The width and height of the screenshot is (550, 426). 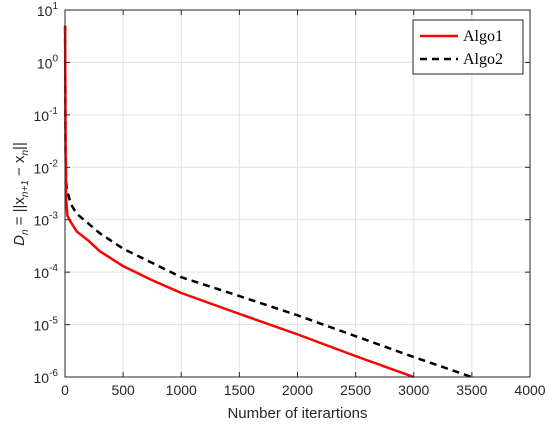 What do you see at coordinates (529, 390) in the screenshot?
I see `x-tick-label: 4000` at bounding box center [529, 390].